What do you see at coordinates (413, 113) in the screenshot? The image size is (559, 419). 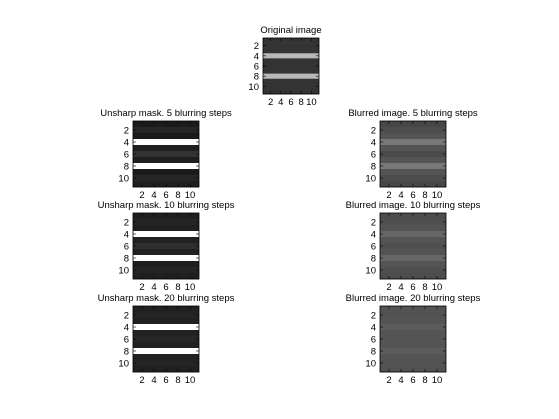 I see `panel-title: Blurred image. 5 blurring steps` at bounding box center [413, 113].